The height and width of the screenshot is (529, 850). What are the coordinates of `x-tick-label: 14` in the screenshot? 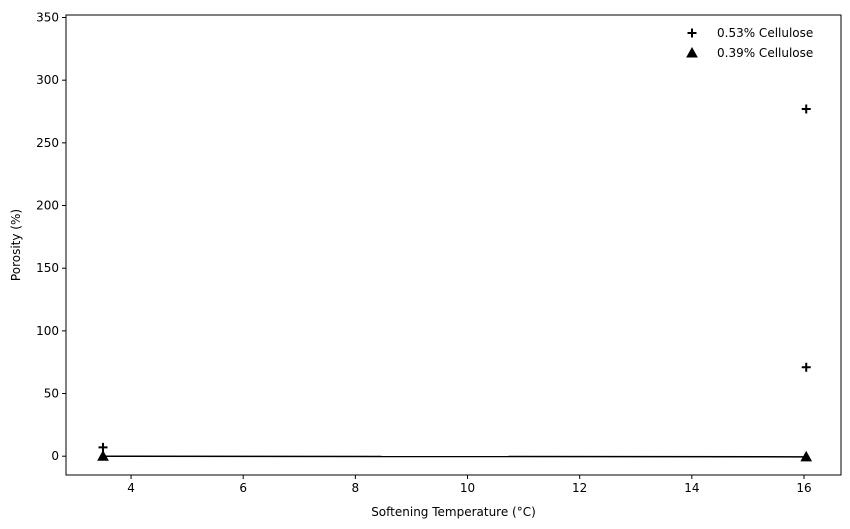 It's located at (691, 488).